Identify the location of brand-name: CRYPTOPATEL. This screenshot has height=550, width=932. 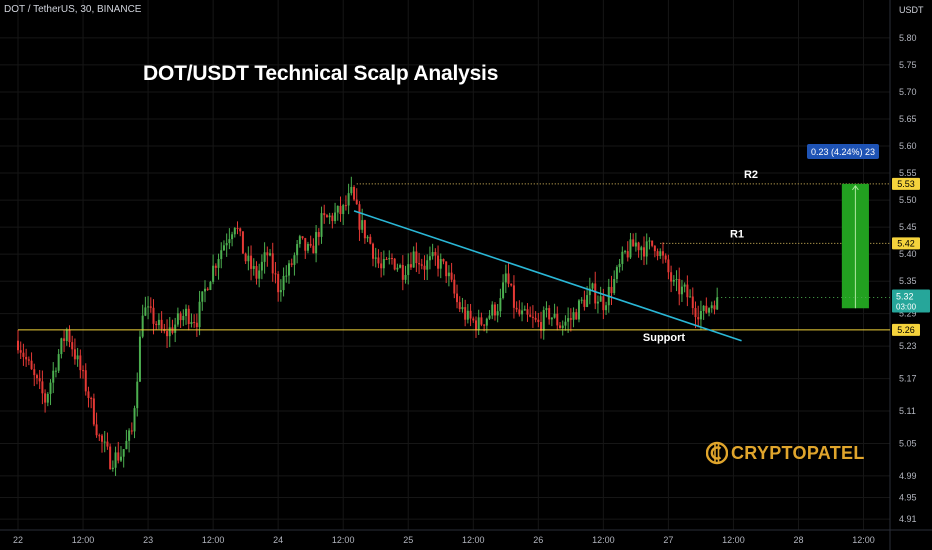
(798, 452).